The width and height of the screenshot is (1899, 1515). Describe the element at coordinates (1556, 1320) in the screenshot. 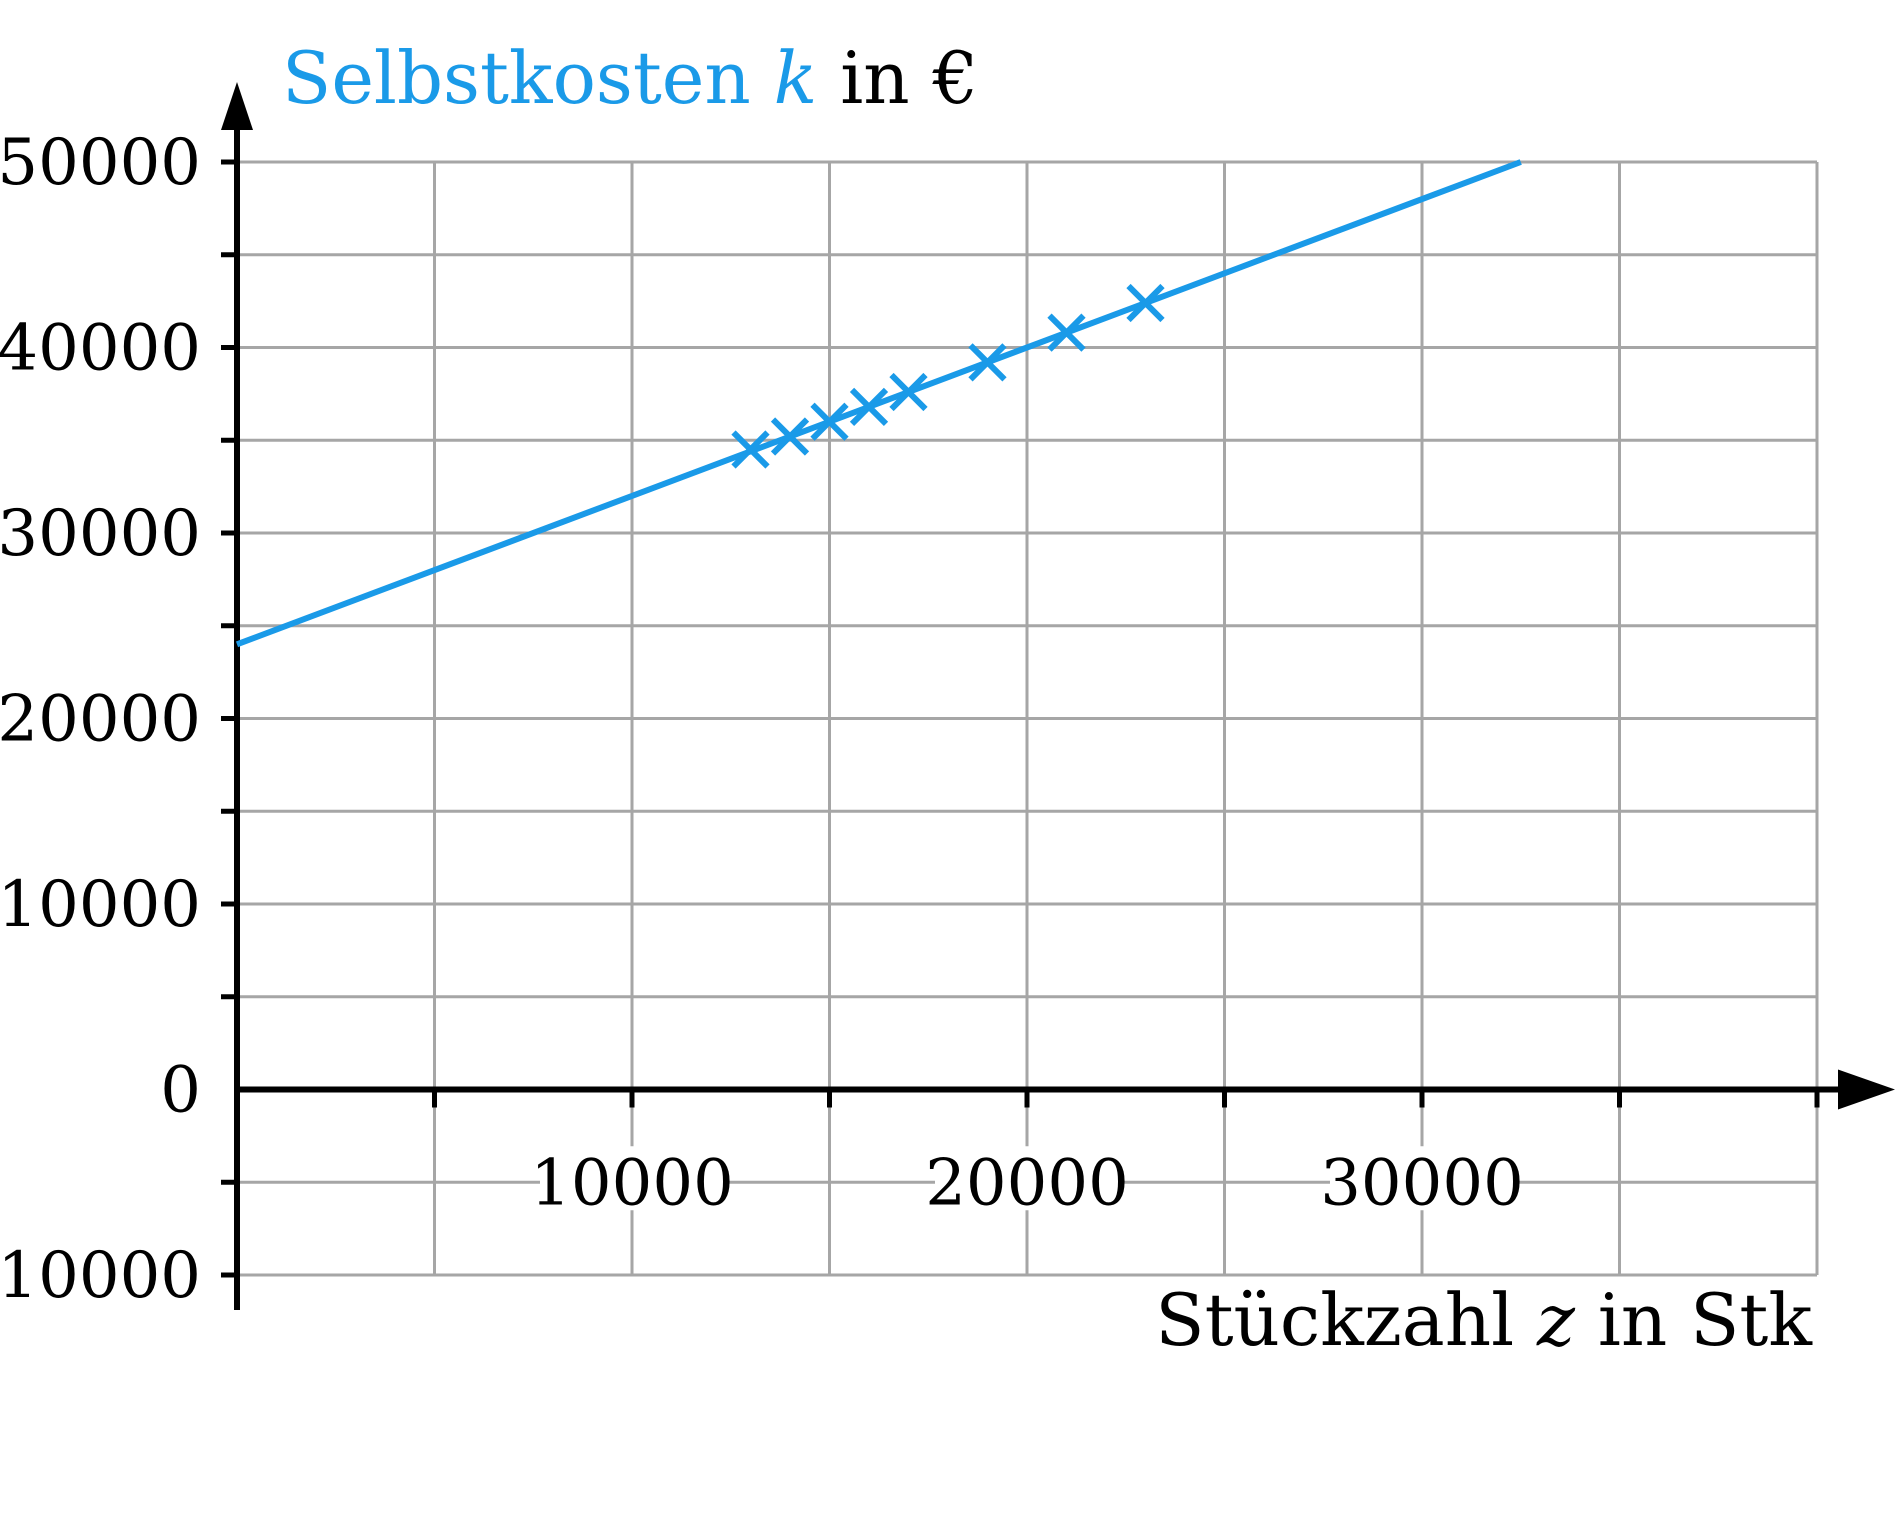

I see `x-axis-title-variable: z` at that location.